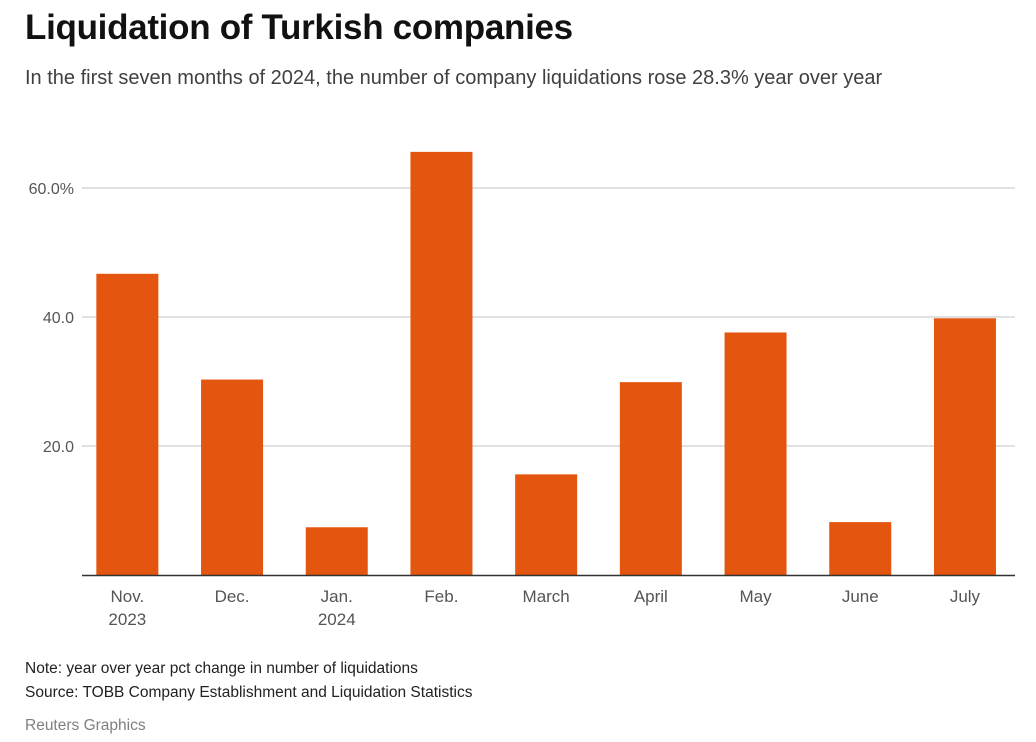 Image resolution: width=1036 pixels, height=742 pixels. Describe the element at coordinates (299, 27) in the screenshot. I see `chart-title: Liquidation of Turkish companies` at that location.